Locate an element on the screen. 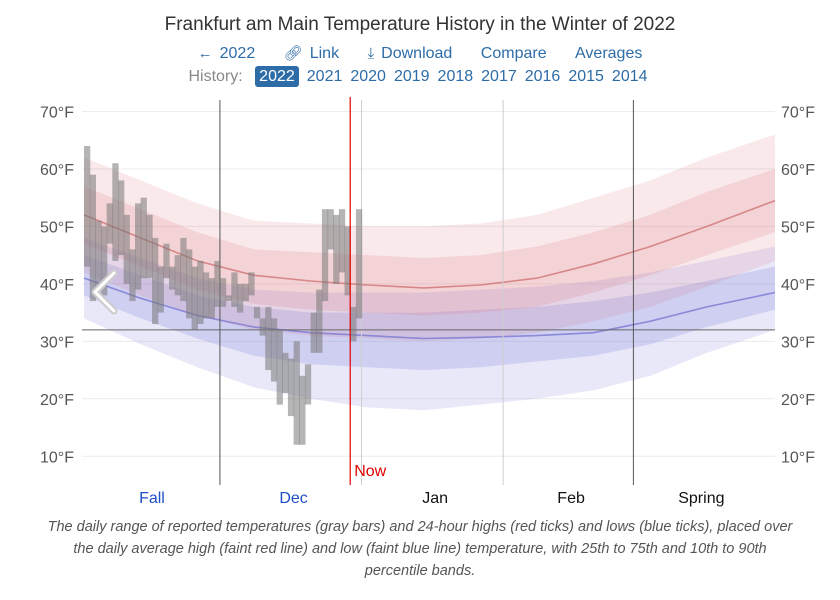 The width and height of the screenshot is (840, 600). y-tick-label-left: 50°F is located at coordinates (57, 227).